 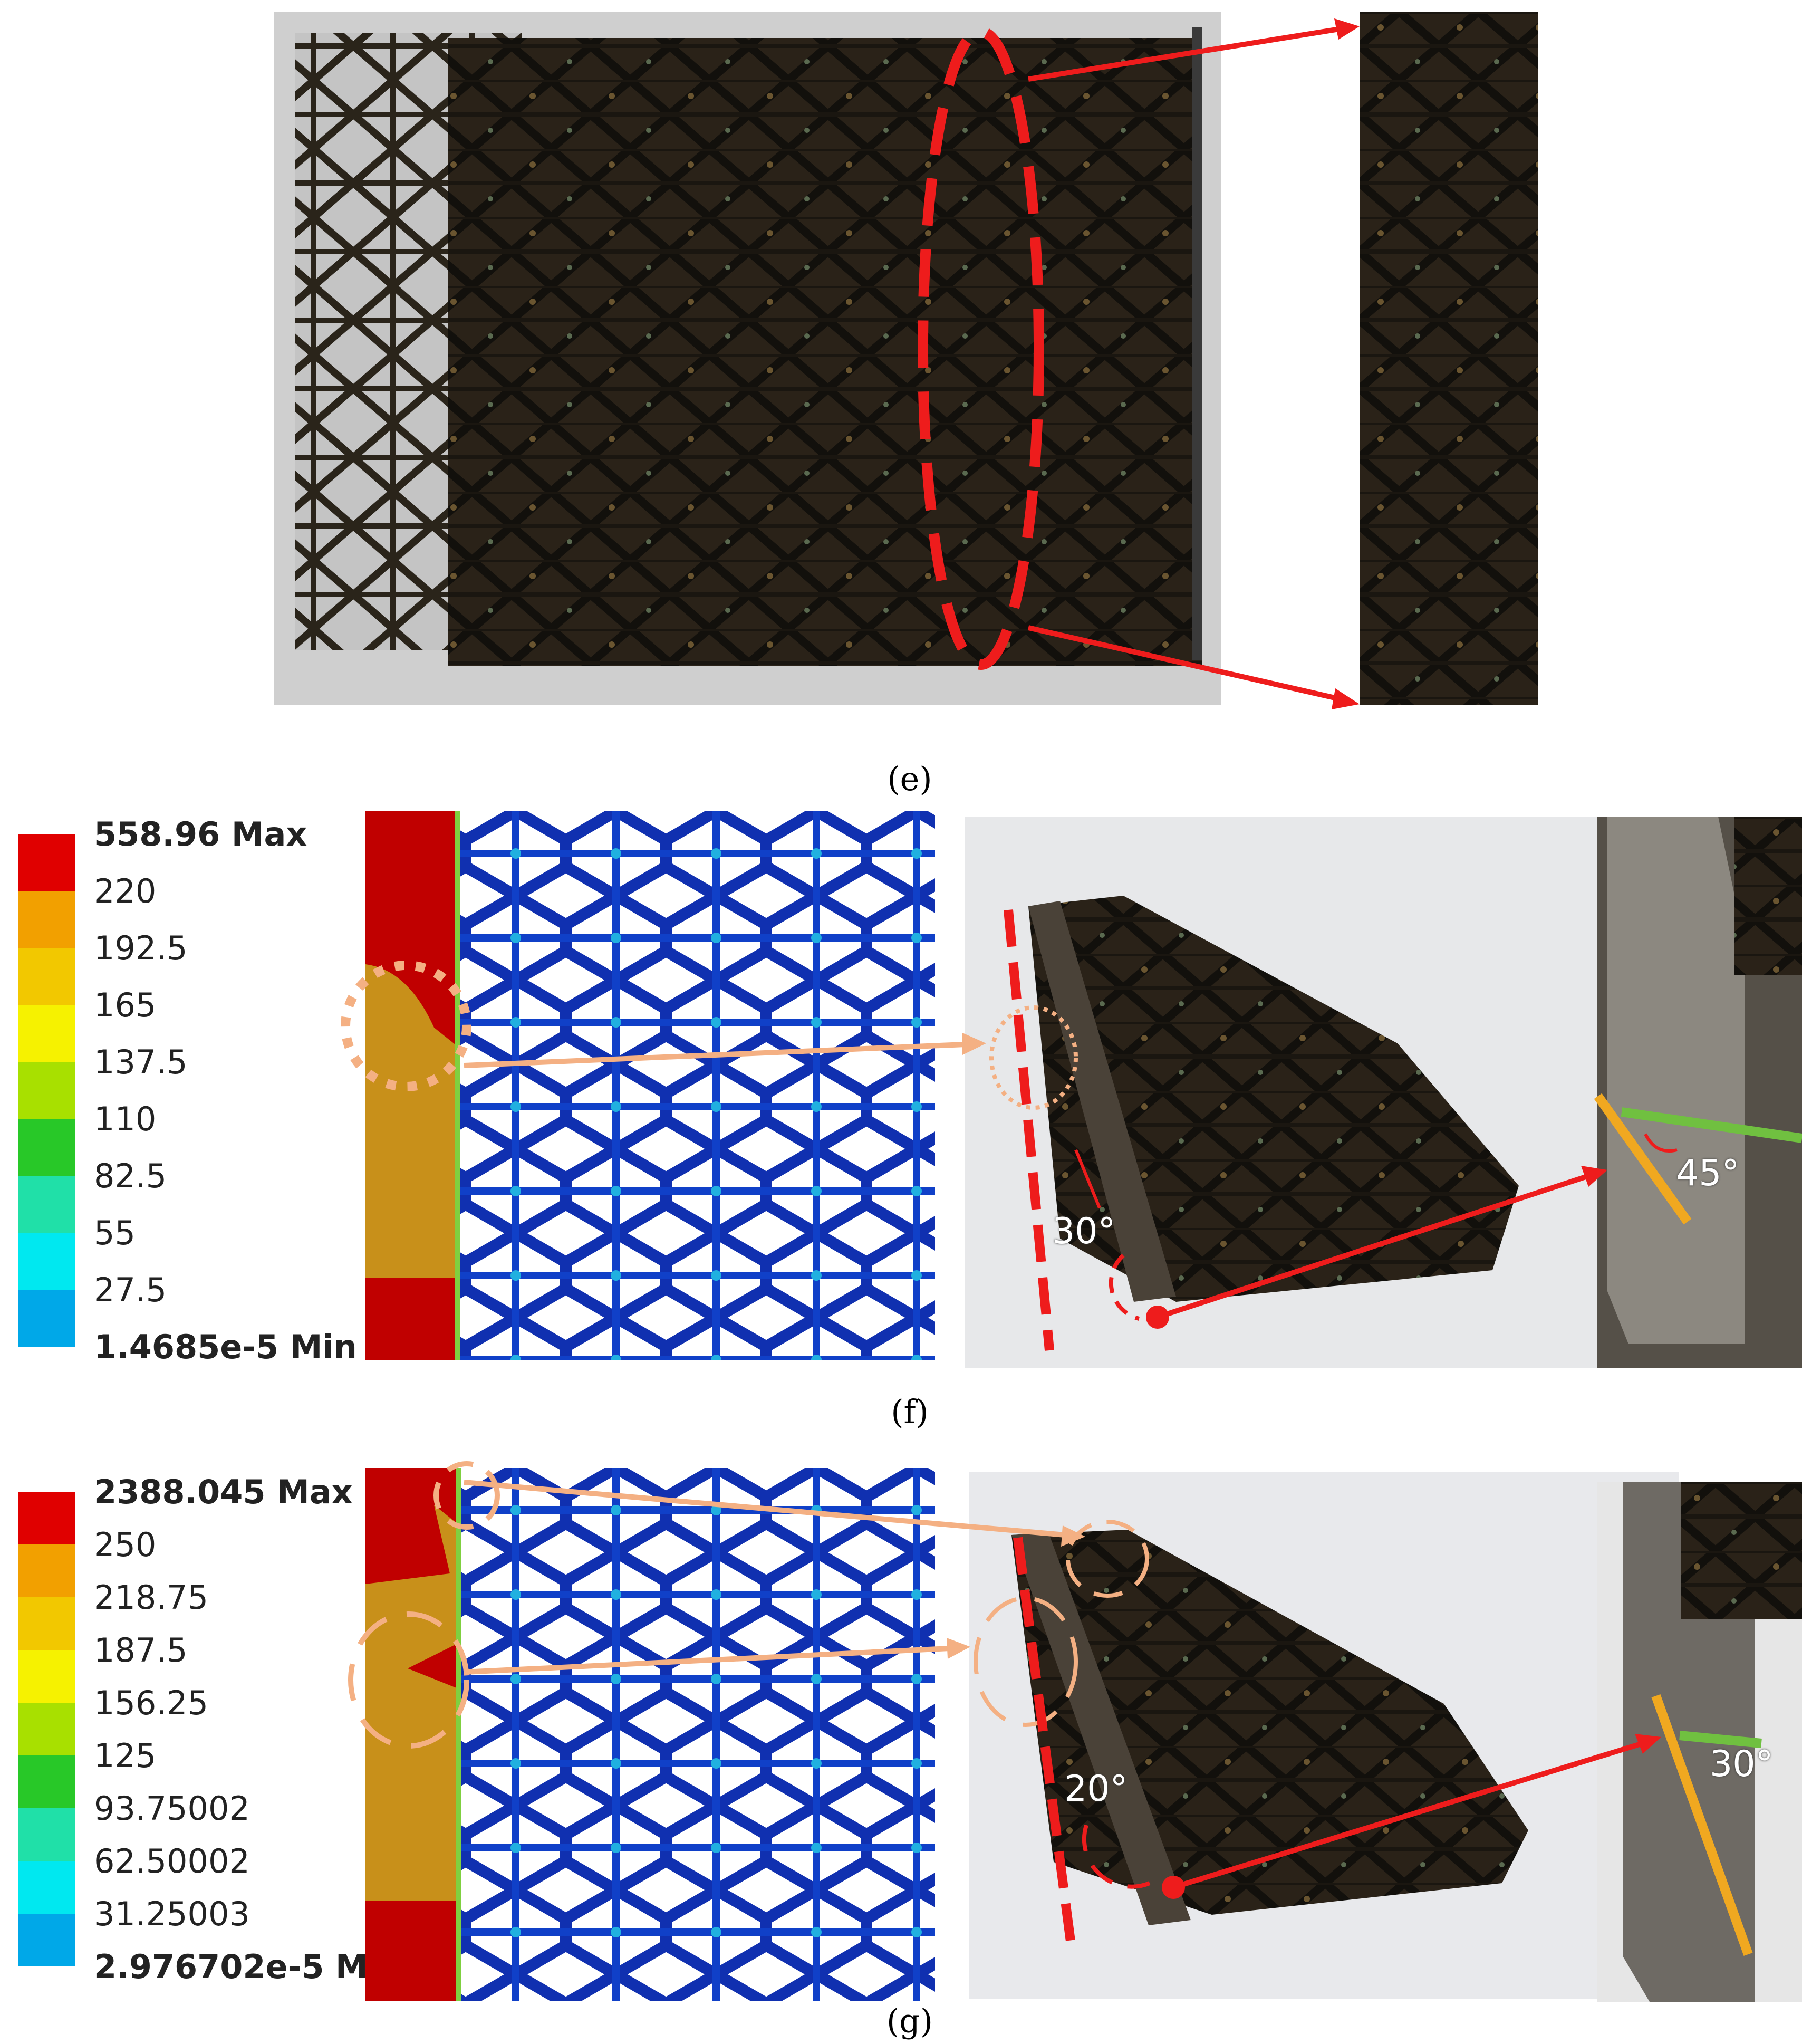 I want to click on caption-g: (g), so click(x=909, y=2021).